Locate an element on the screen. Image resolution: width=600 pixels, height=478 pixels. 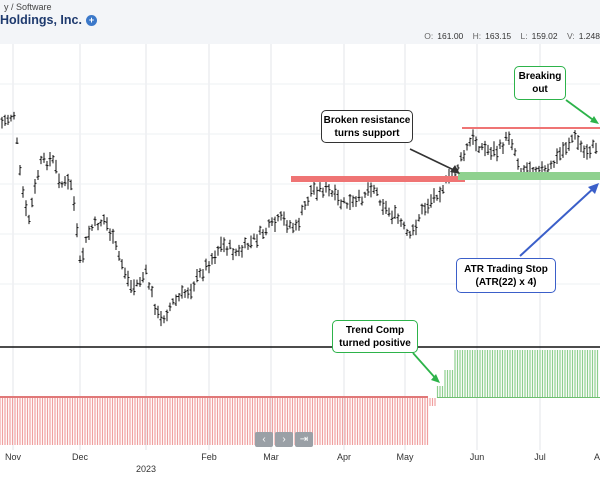
scroll-left-button: ‹ is located at coordinates (264, 439).